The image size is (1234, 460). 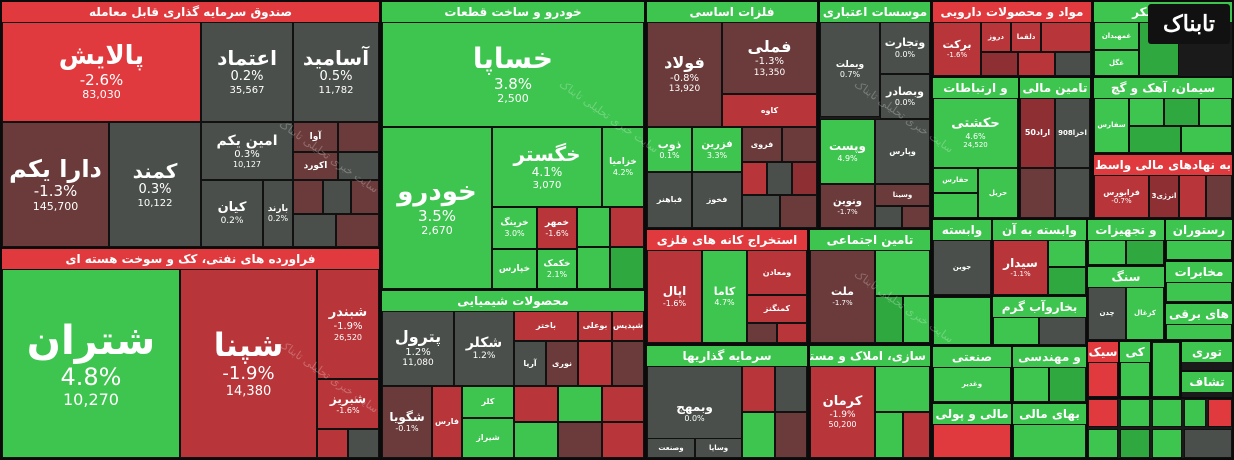 I want to click on tile-kamanz: کمنگنز, so click(x=777, y=309).